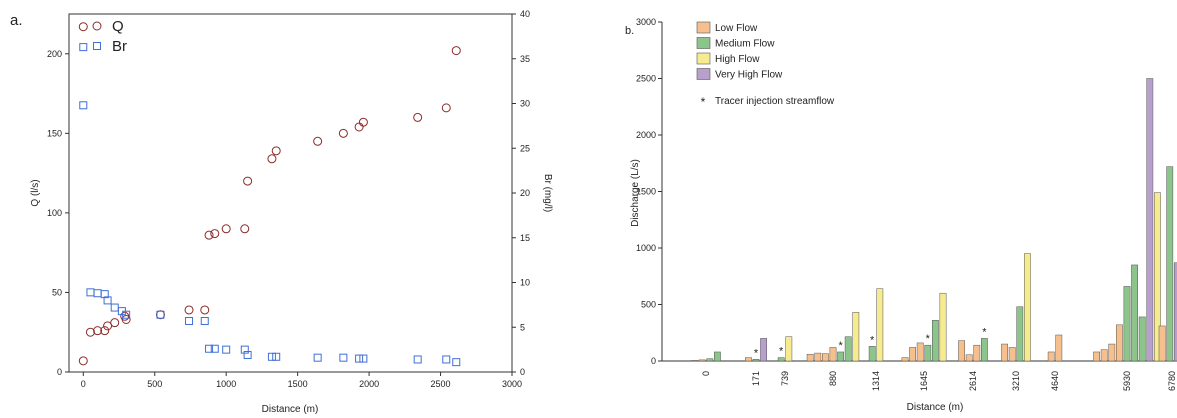 This screenshot has width=1177, height=418. I want to click on legend-br-marker, so click(97, 46).